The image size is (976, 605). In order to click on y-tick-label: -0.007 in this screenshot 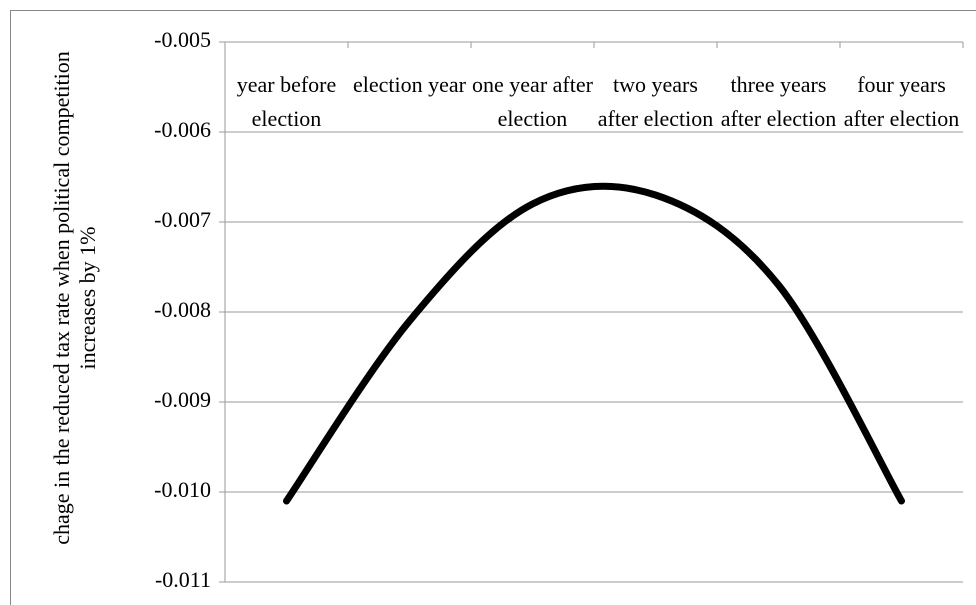, I will do `click(182, 219)`.